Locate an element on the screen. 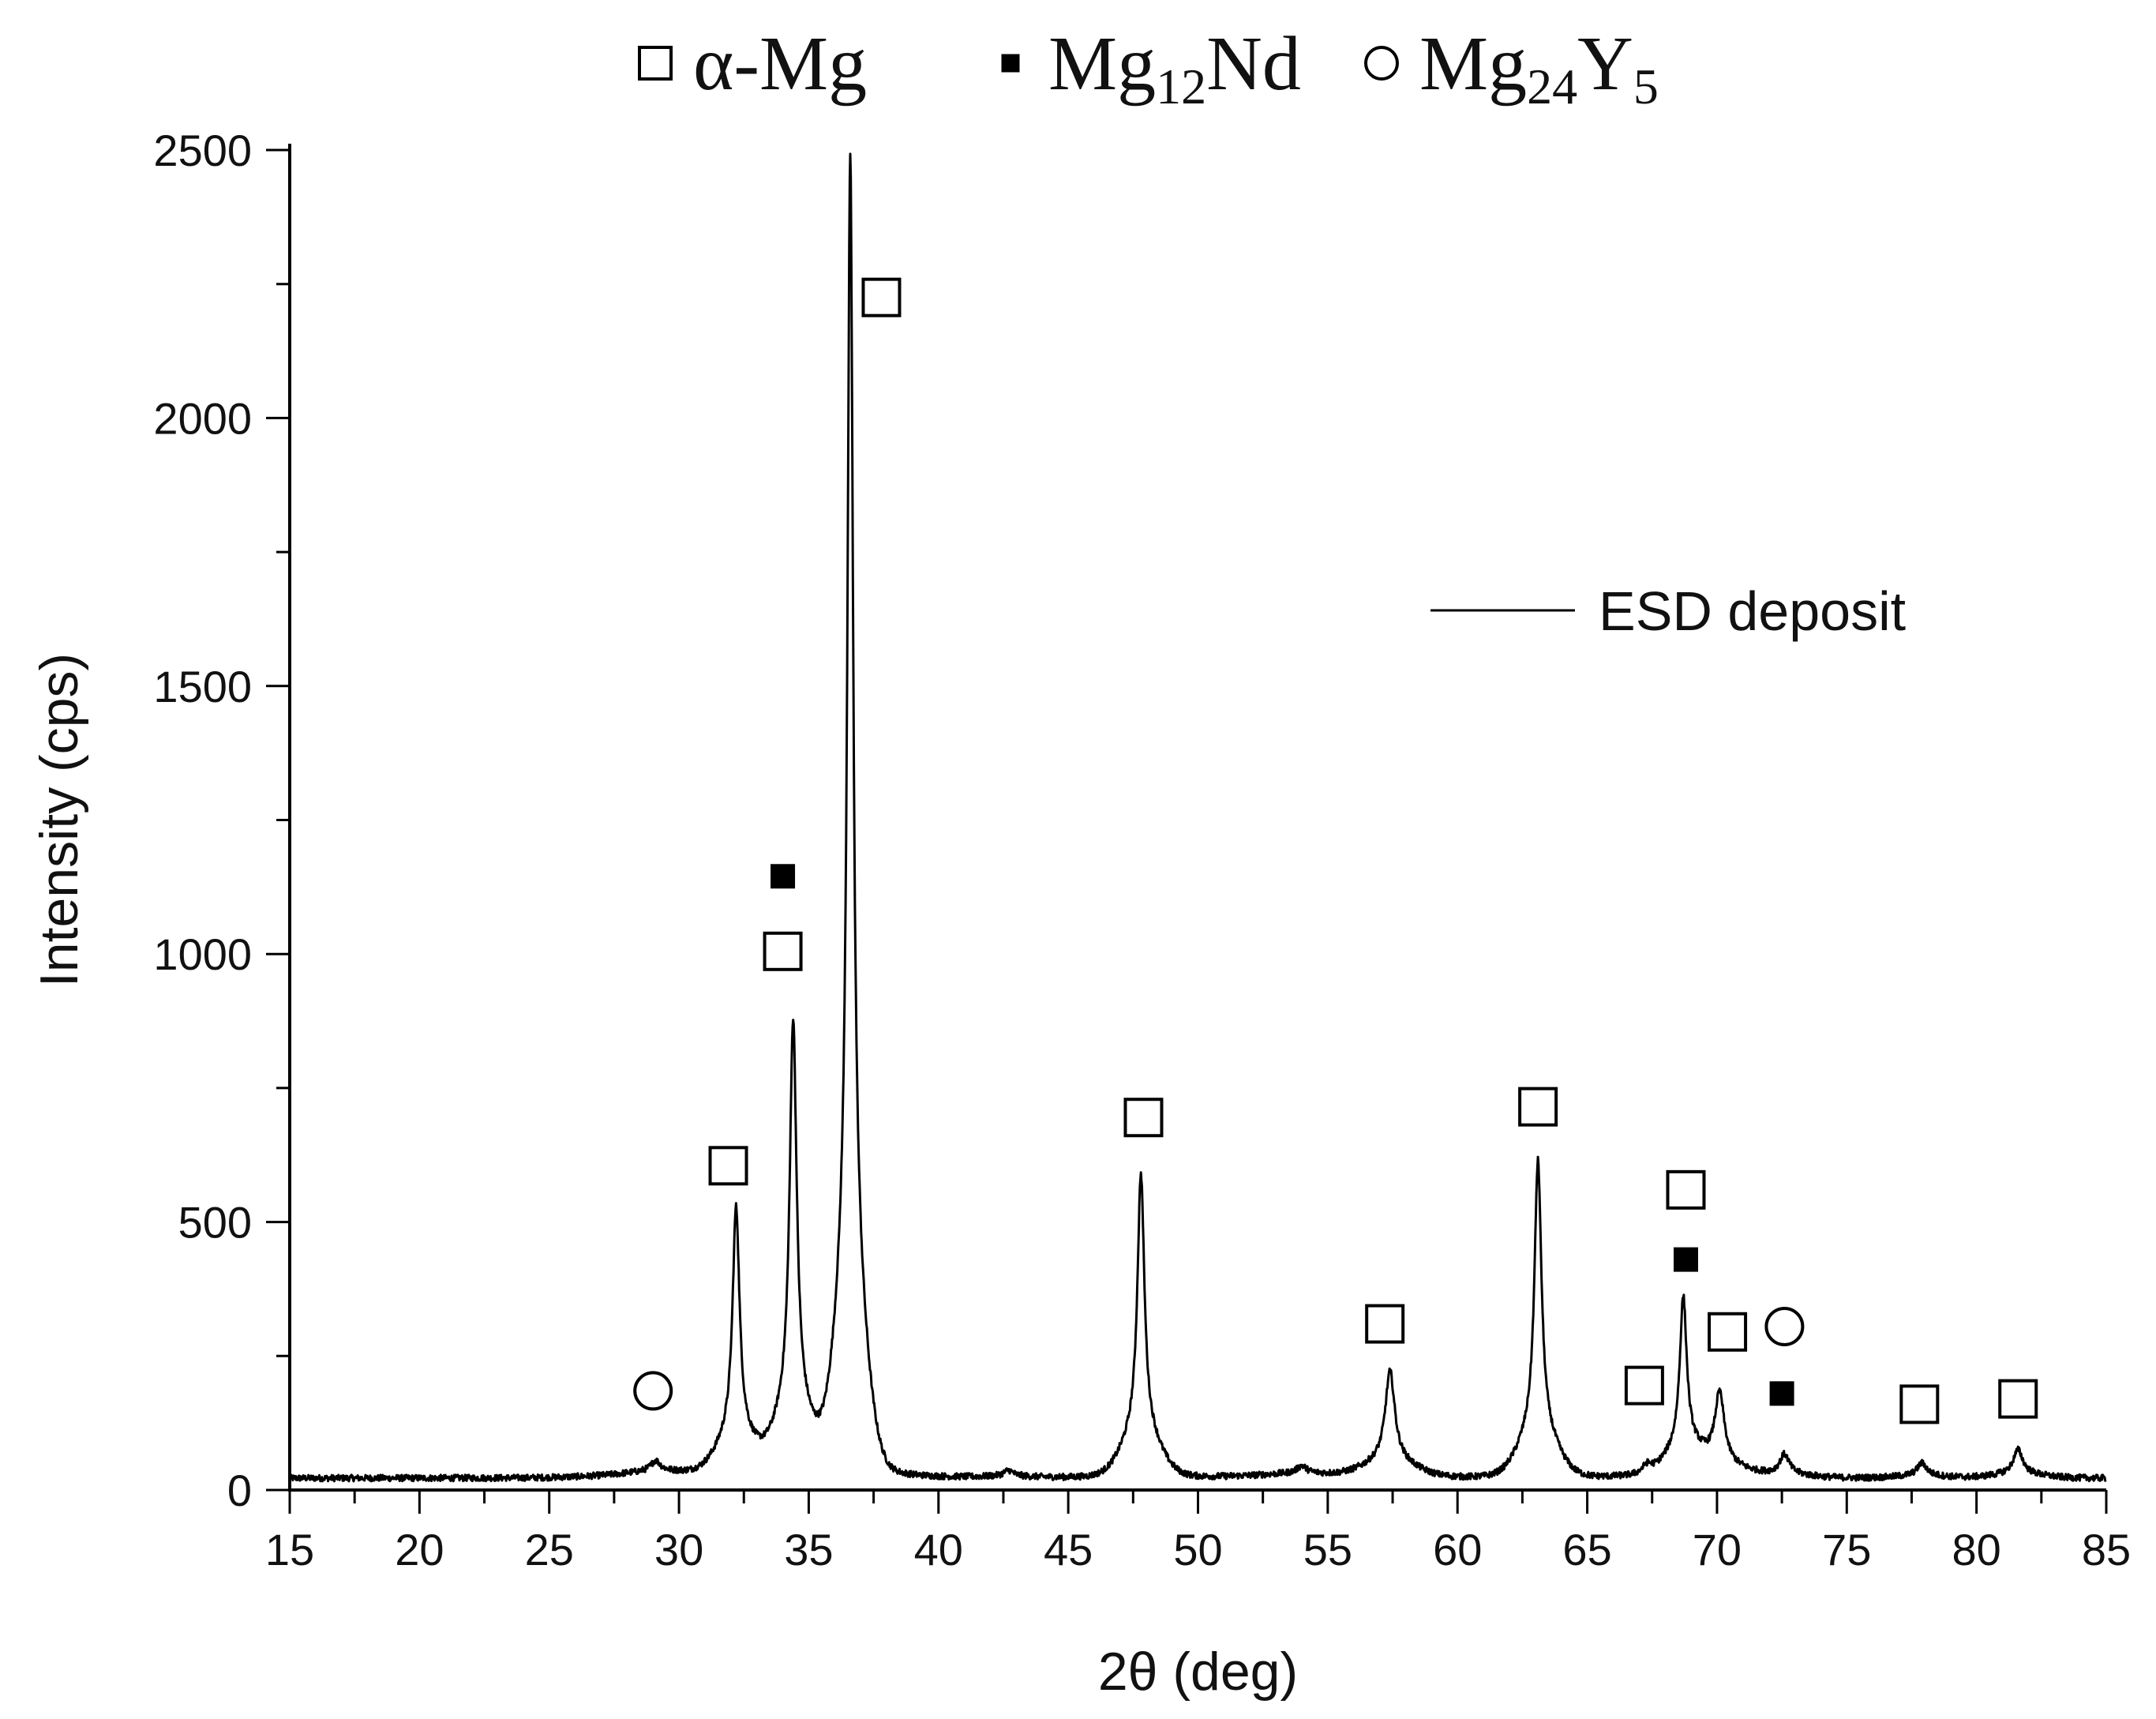 The width and height of the screenshot is (2156, 1719). phase-legend-label: Mg12Nd is located at coordinates (1174, 67).